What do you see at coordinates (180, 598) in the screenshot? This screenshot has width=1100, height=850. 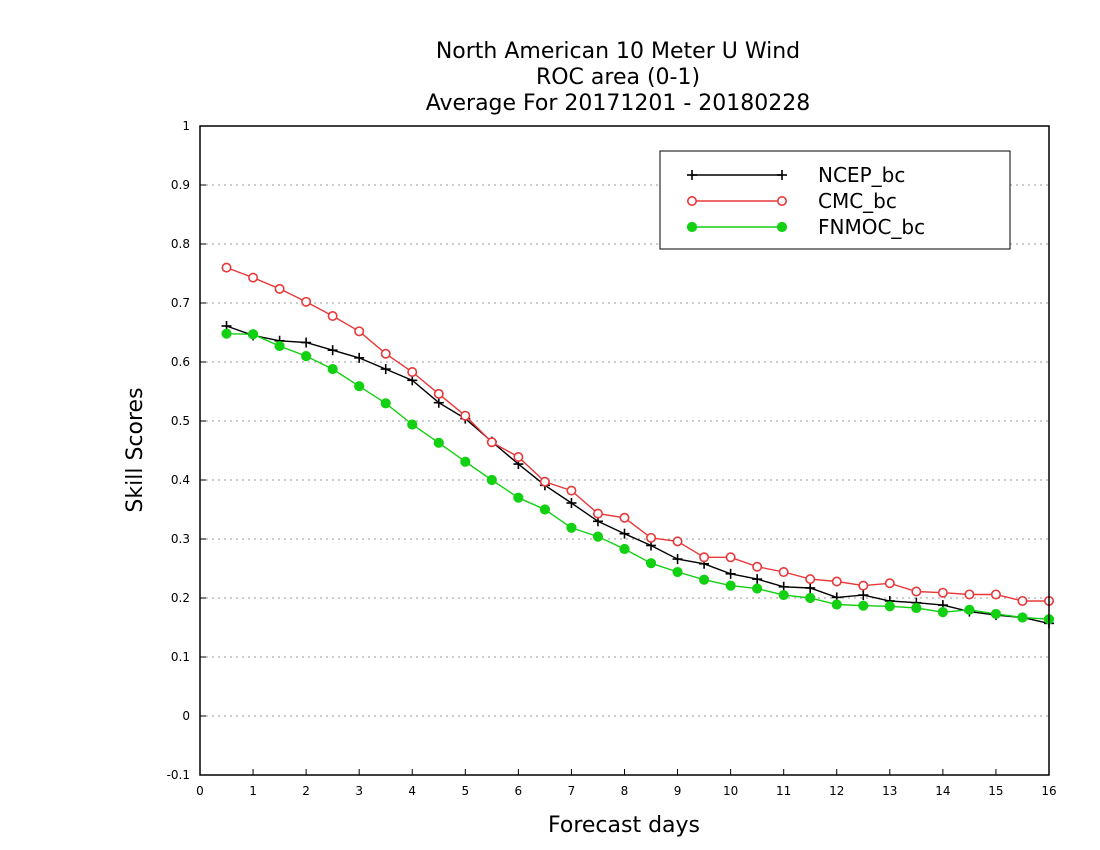 I see `y-tick-label: 0.2` at bounding box center [180, 598].